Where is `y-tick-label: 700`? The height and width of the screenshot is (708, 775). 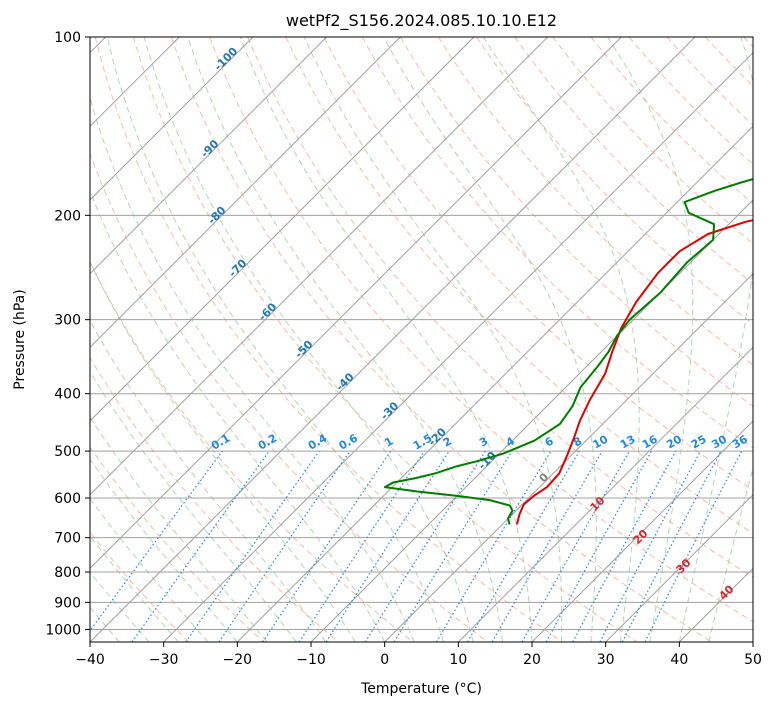 y-tick-label: 700 is located at coordinates (67, 539).